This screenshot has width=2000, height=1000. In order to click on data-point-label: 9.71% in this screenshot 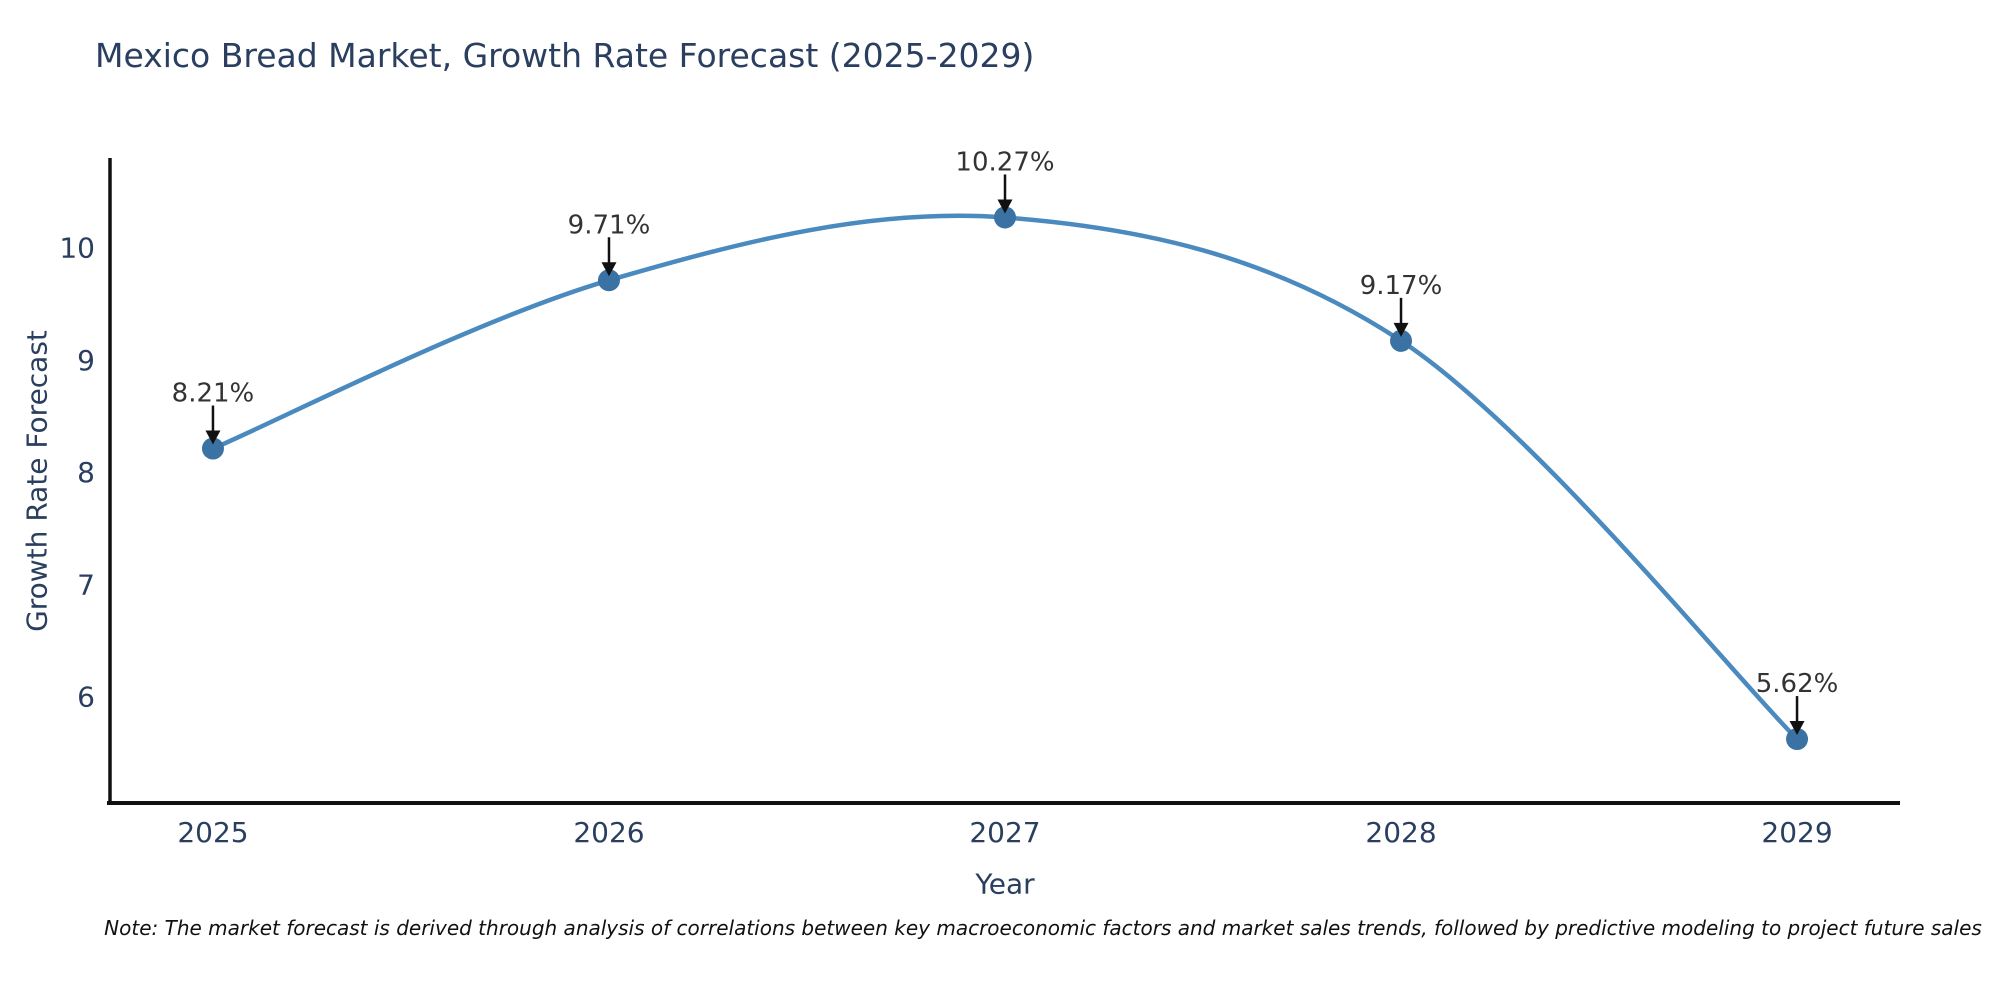, I will do `click(609, 225)`.